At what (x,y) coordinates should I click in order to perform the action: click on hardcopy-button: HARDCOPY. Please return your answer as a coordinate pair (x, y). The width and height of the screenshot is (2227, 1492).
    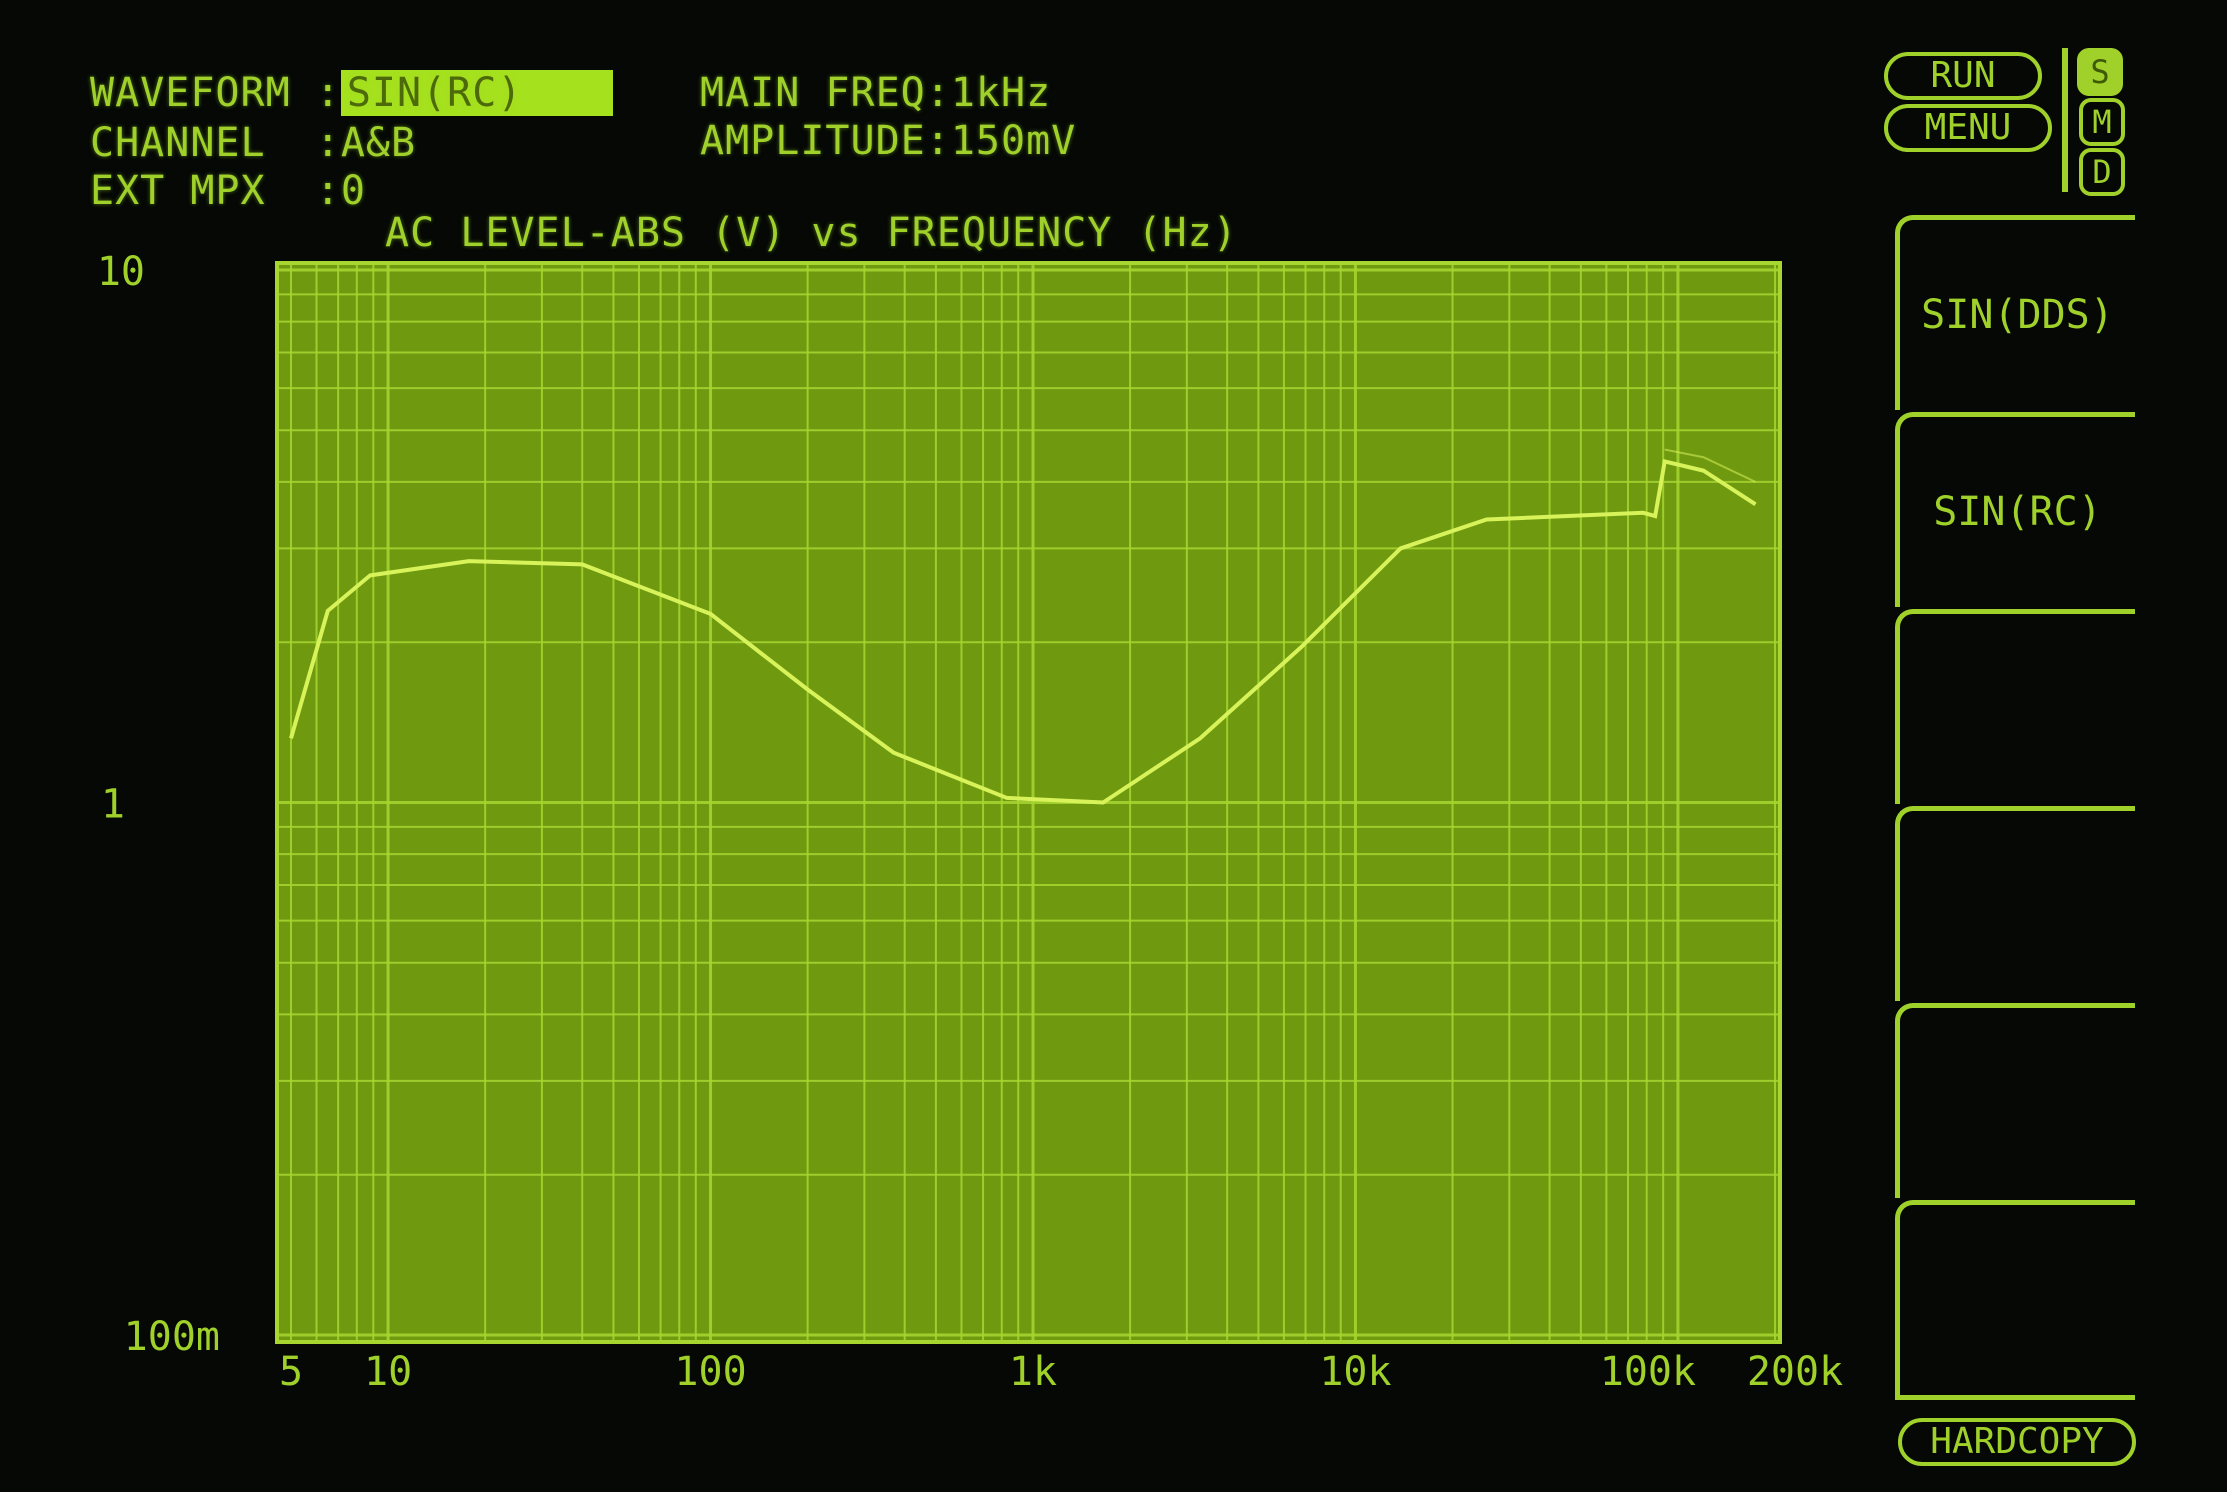
    Looking at the image, I should click on (2017, 1442).